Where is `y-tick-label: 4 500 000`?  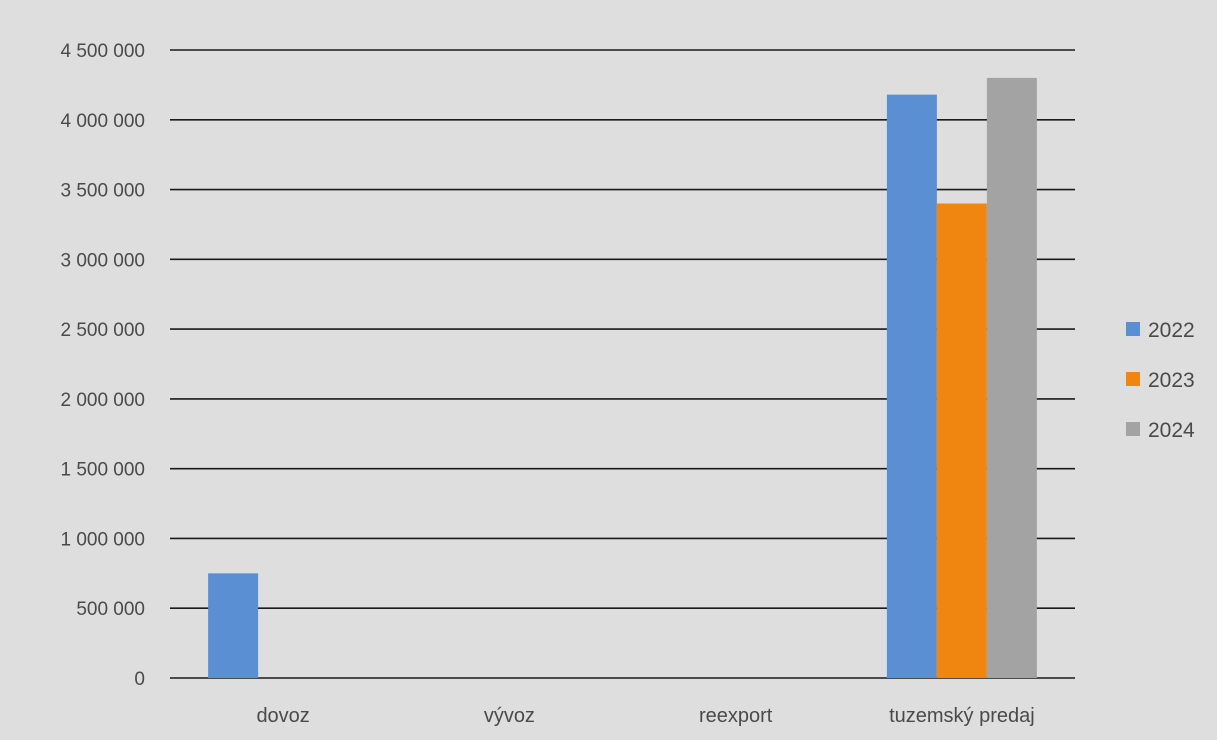
y-tick-label: 4 500 000 is located at coordinates (102, 51).